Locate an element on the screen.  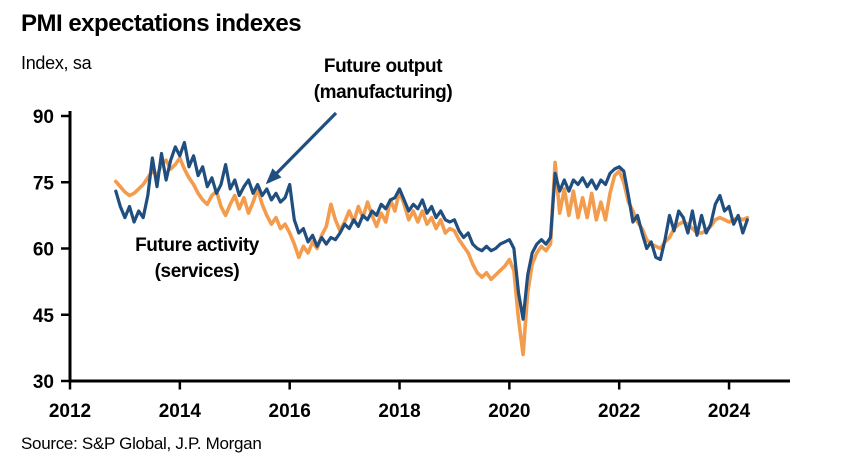
annotation-arrow is located at coordinates (301, 148).